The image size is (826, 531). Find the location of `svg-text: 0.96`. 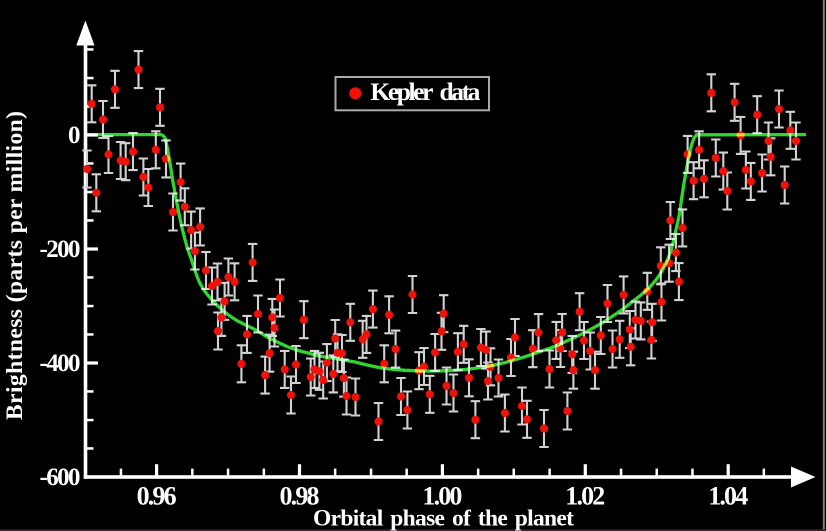

svg-text: 0.96 is located at coordinates (157, 496).